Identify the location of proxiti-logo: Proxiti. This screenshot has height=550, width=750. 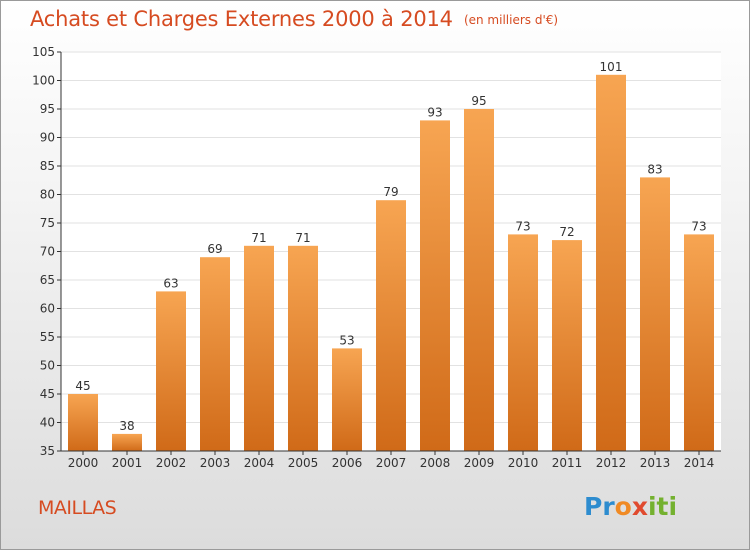
(630, 506).